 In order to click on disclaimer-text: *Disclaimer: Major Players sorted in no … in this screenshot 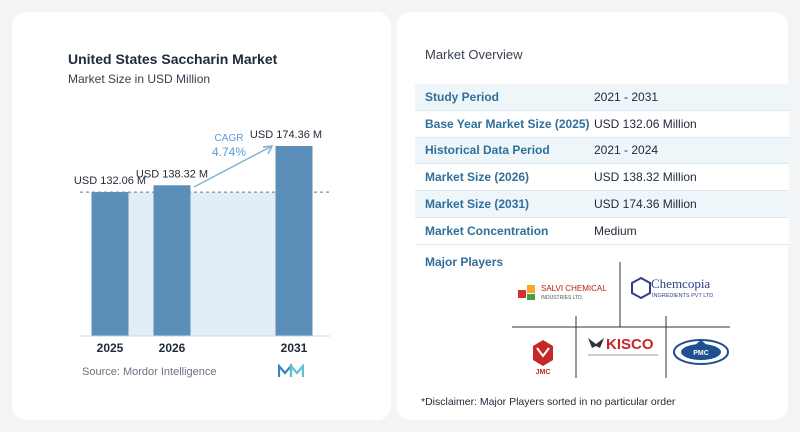, I will do `click(548, 402)`.